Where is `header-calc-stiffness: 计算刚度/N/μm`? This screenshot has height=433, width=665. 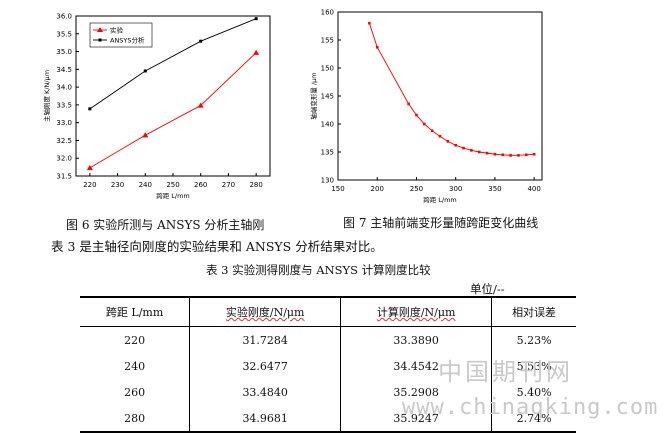 header-calc-stiffness: 计算刚度/N/μm is located at coordinates (416, 311).